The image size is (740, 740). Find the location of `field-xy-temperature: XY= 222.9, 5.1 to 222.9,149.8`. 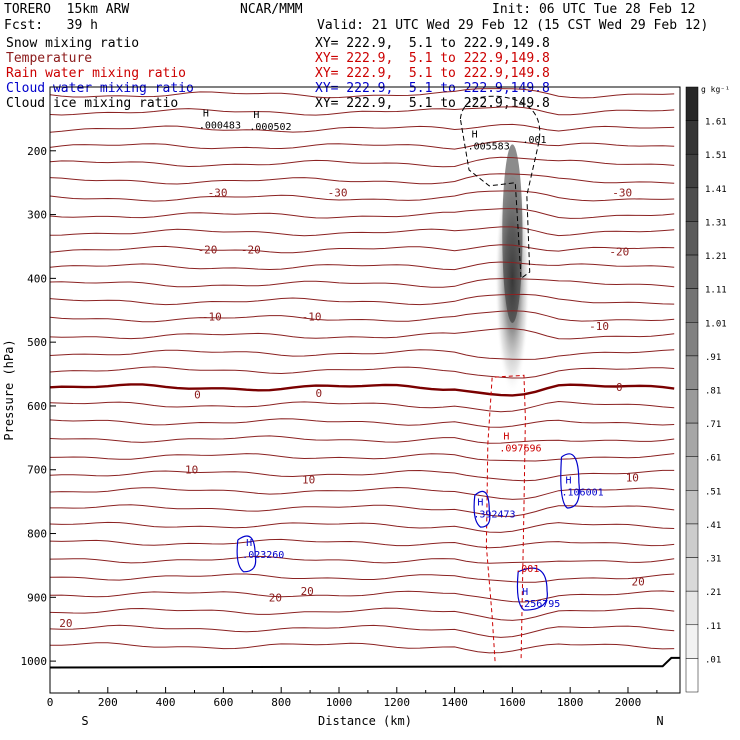

field-xy-temperature: XY= 222.9, 5.1 to 222.9,149.8 is located at coordinates (432, 58).